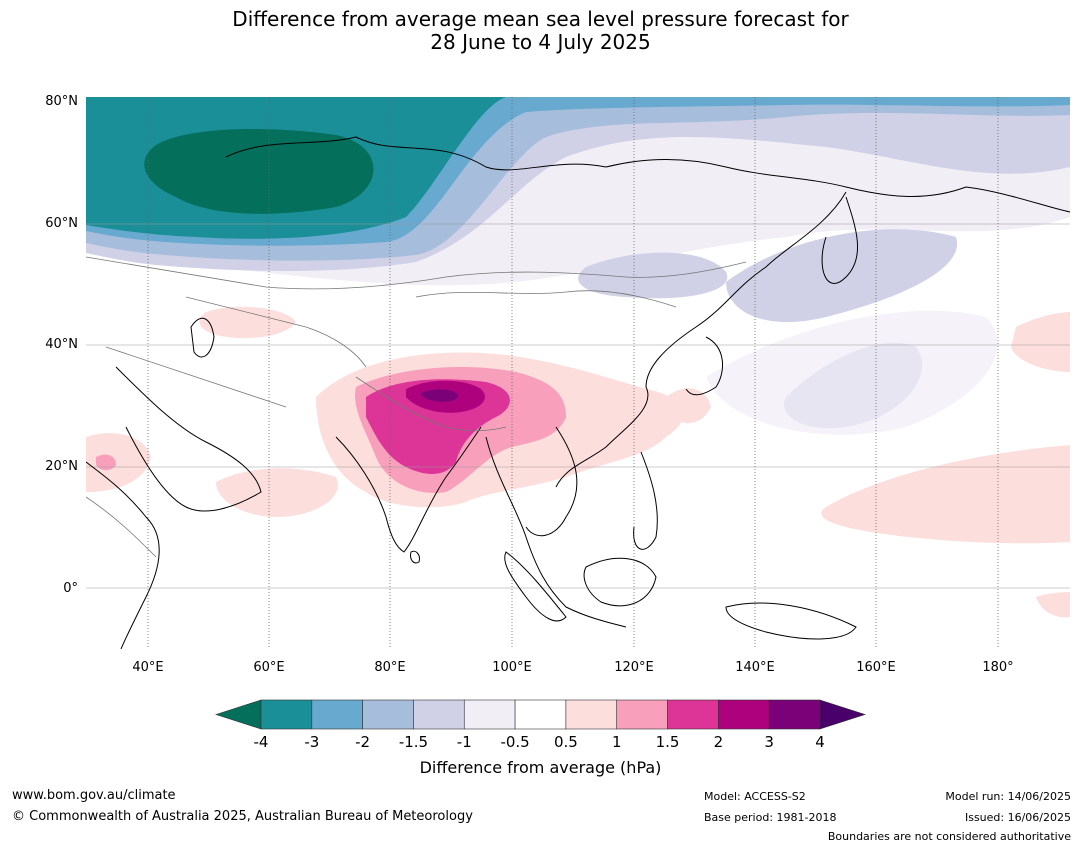 The height and width of the screenshot is (850, 1081). I want to click on border-russia-south, so click(416, 273).